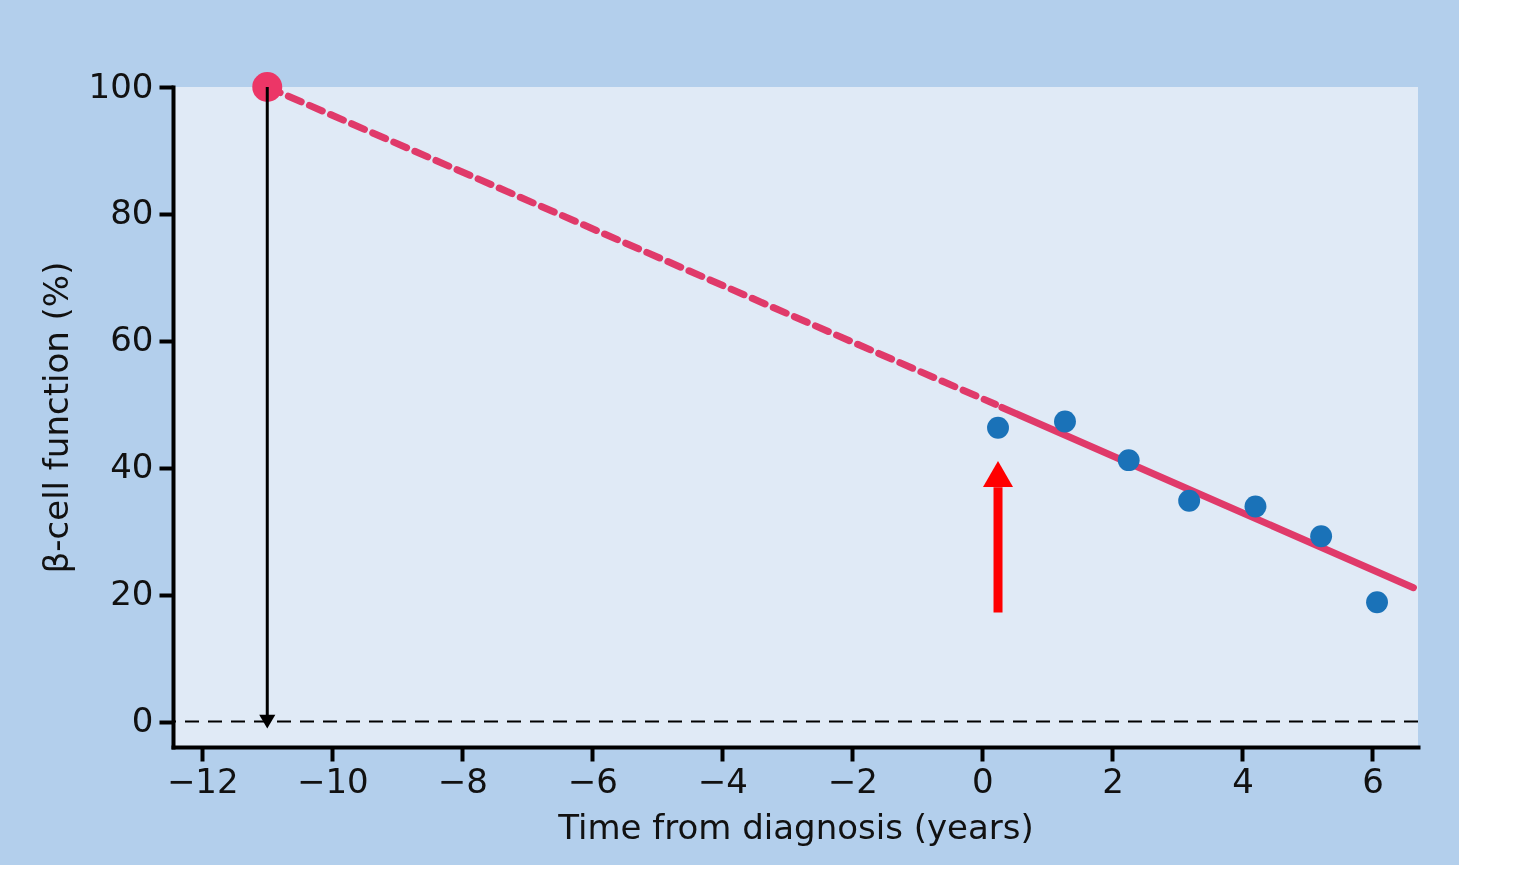  I want to click on x-tick-label: −10, so click(332, 780).